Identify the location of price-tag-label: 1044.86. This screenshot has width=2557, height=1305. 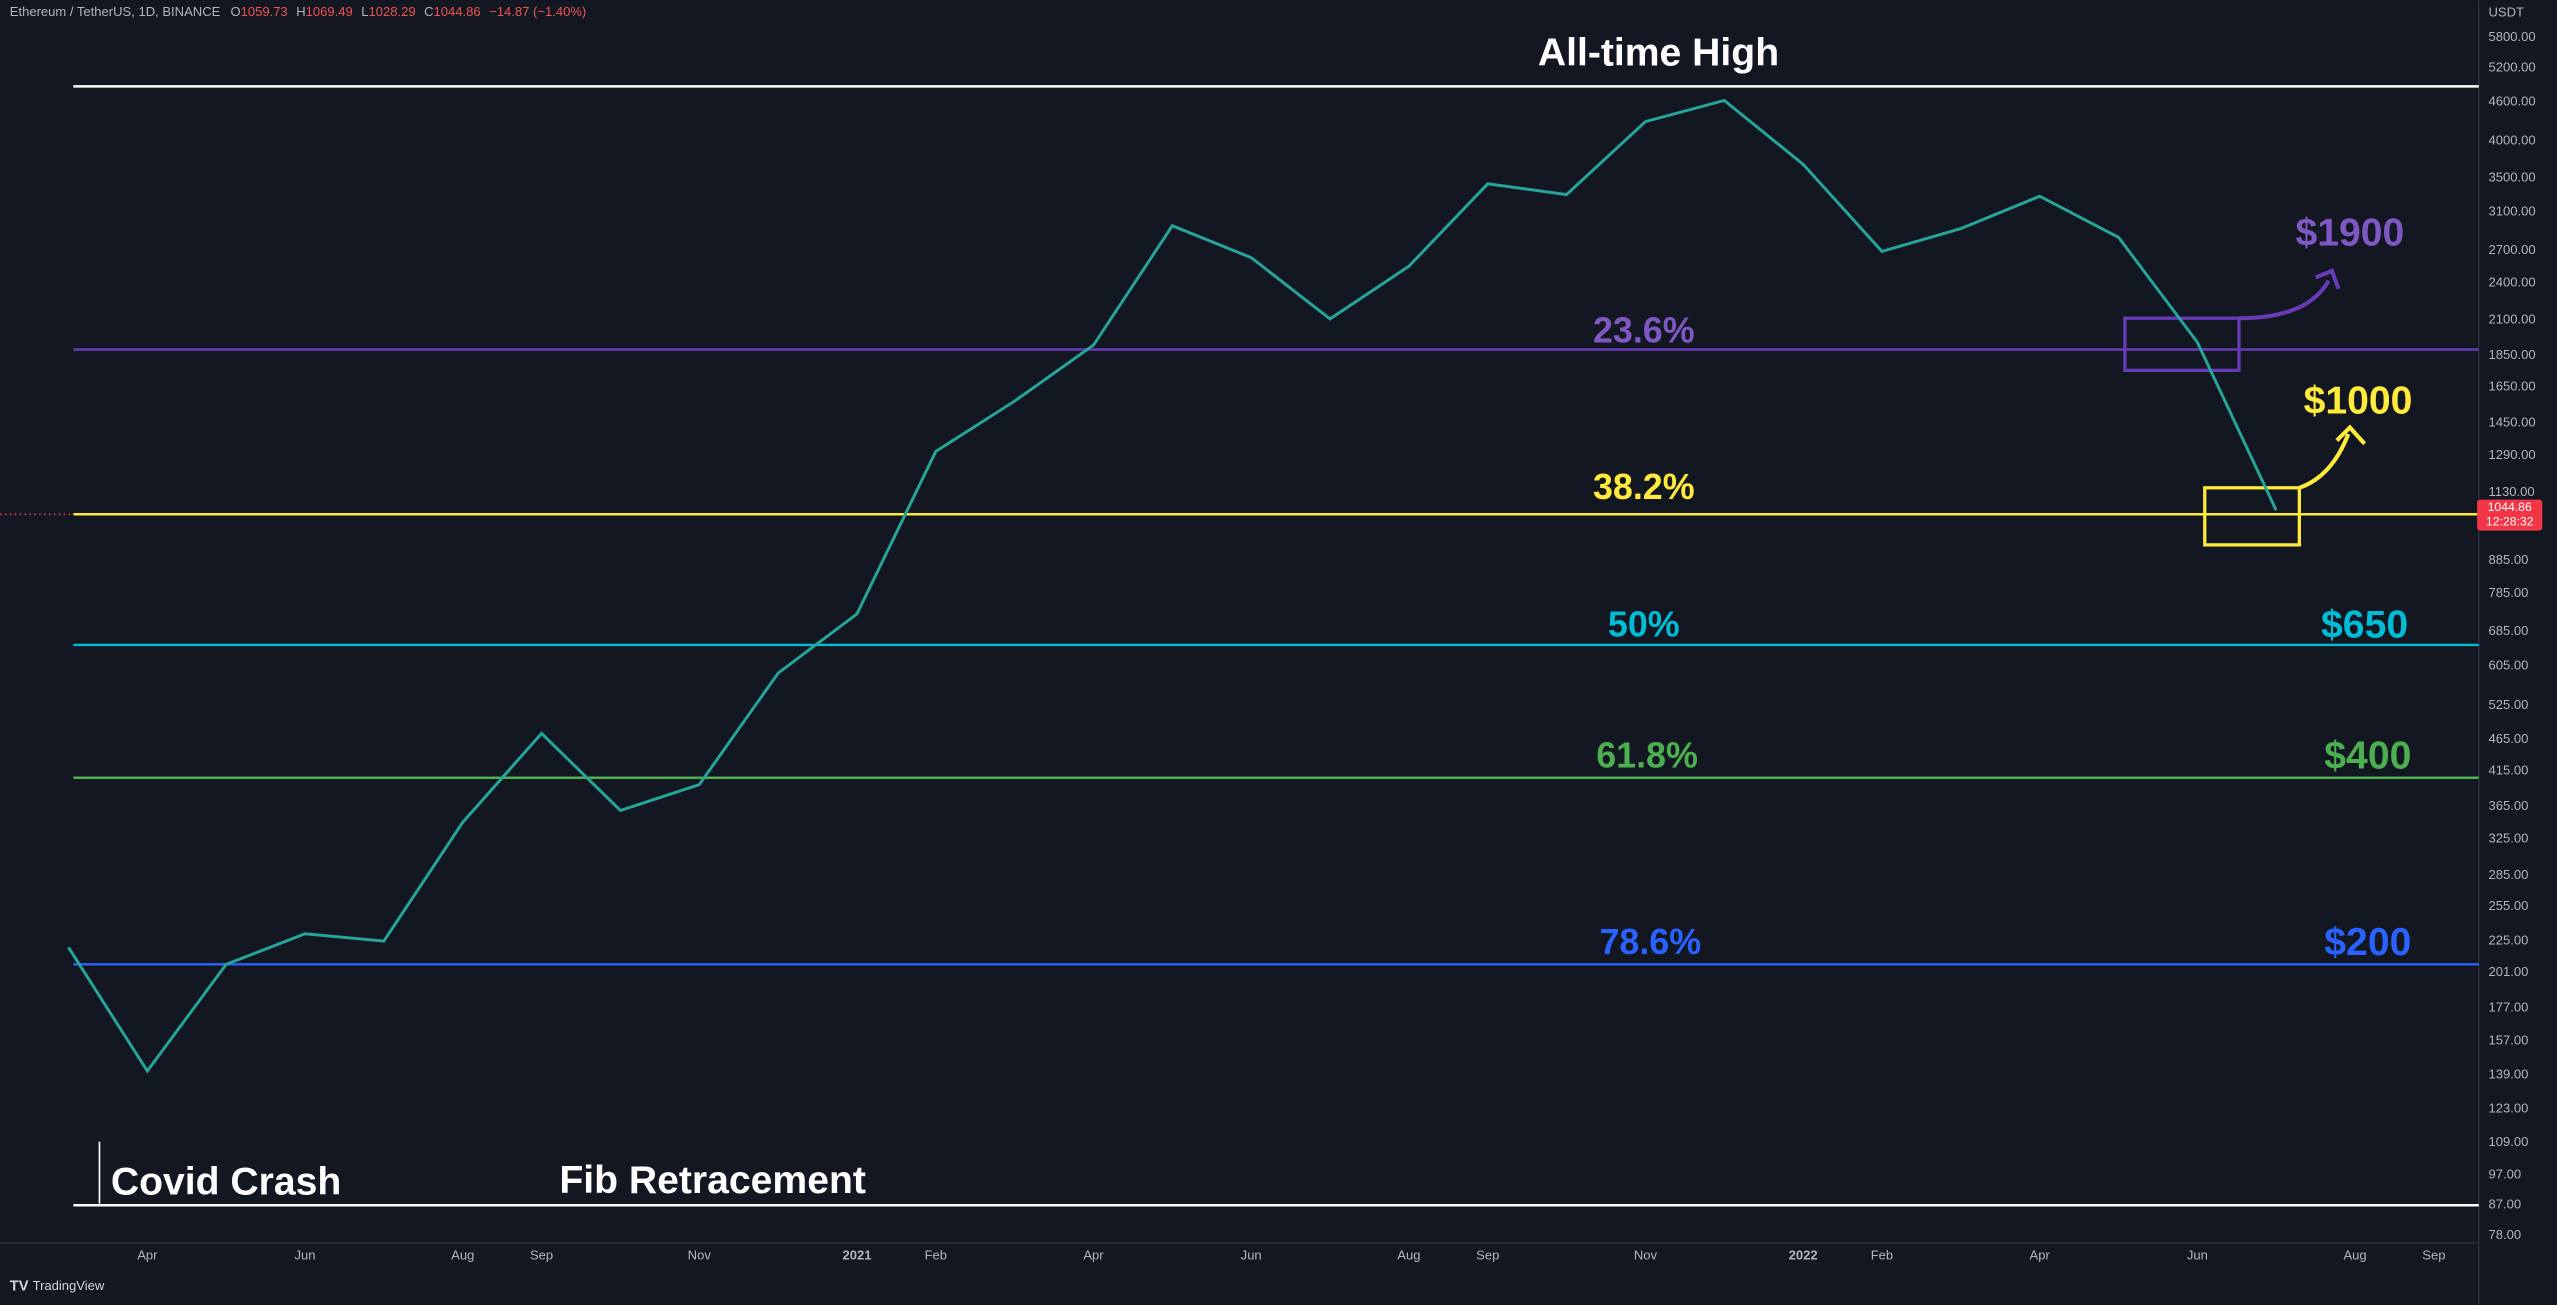
(2510, 507).